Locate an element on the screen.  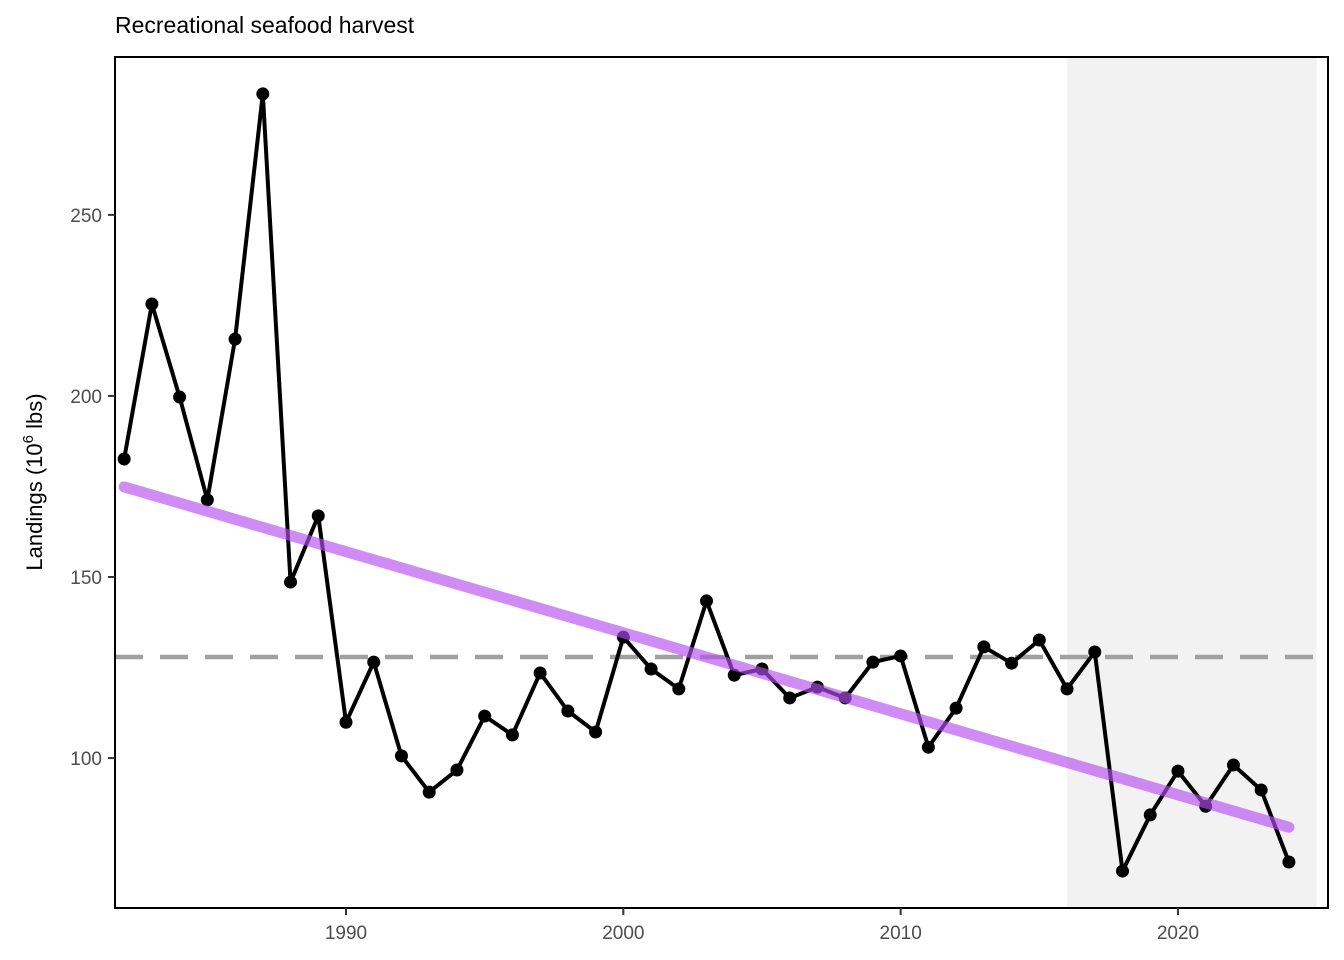
x-tick-label: 2010 is located at coordinates (901, 933).